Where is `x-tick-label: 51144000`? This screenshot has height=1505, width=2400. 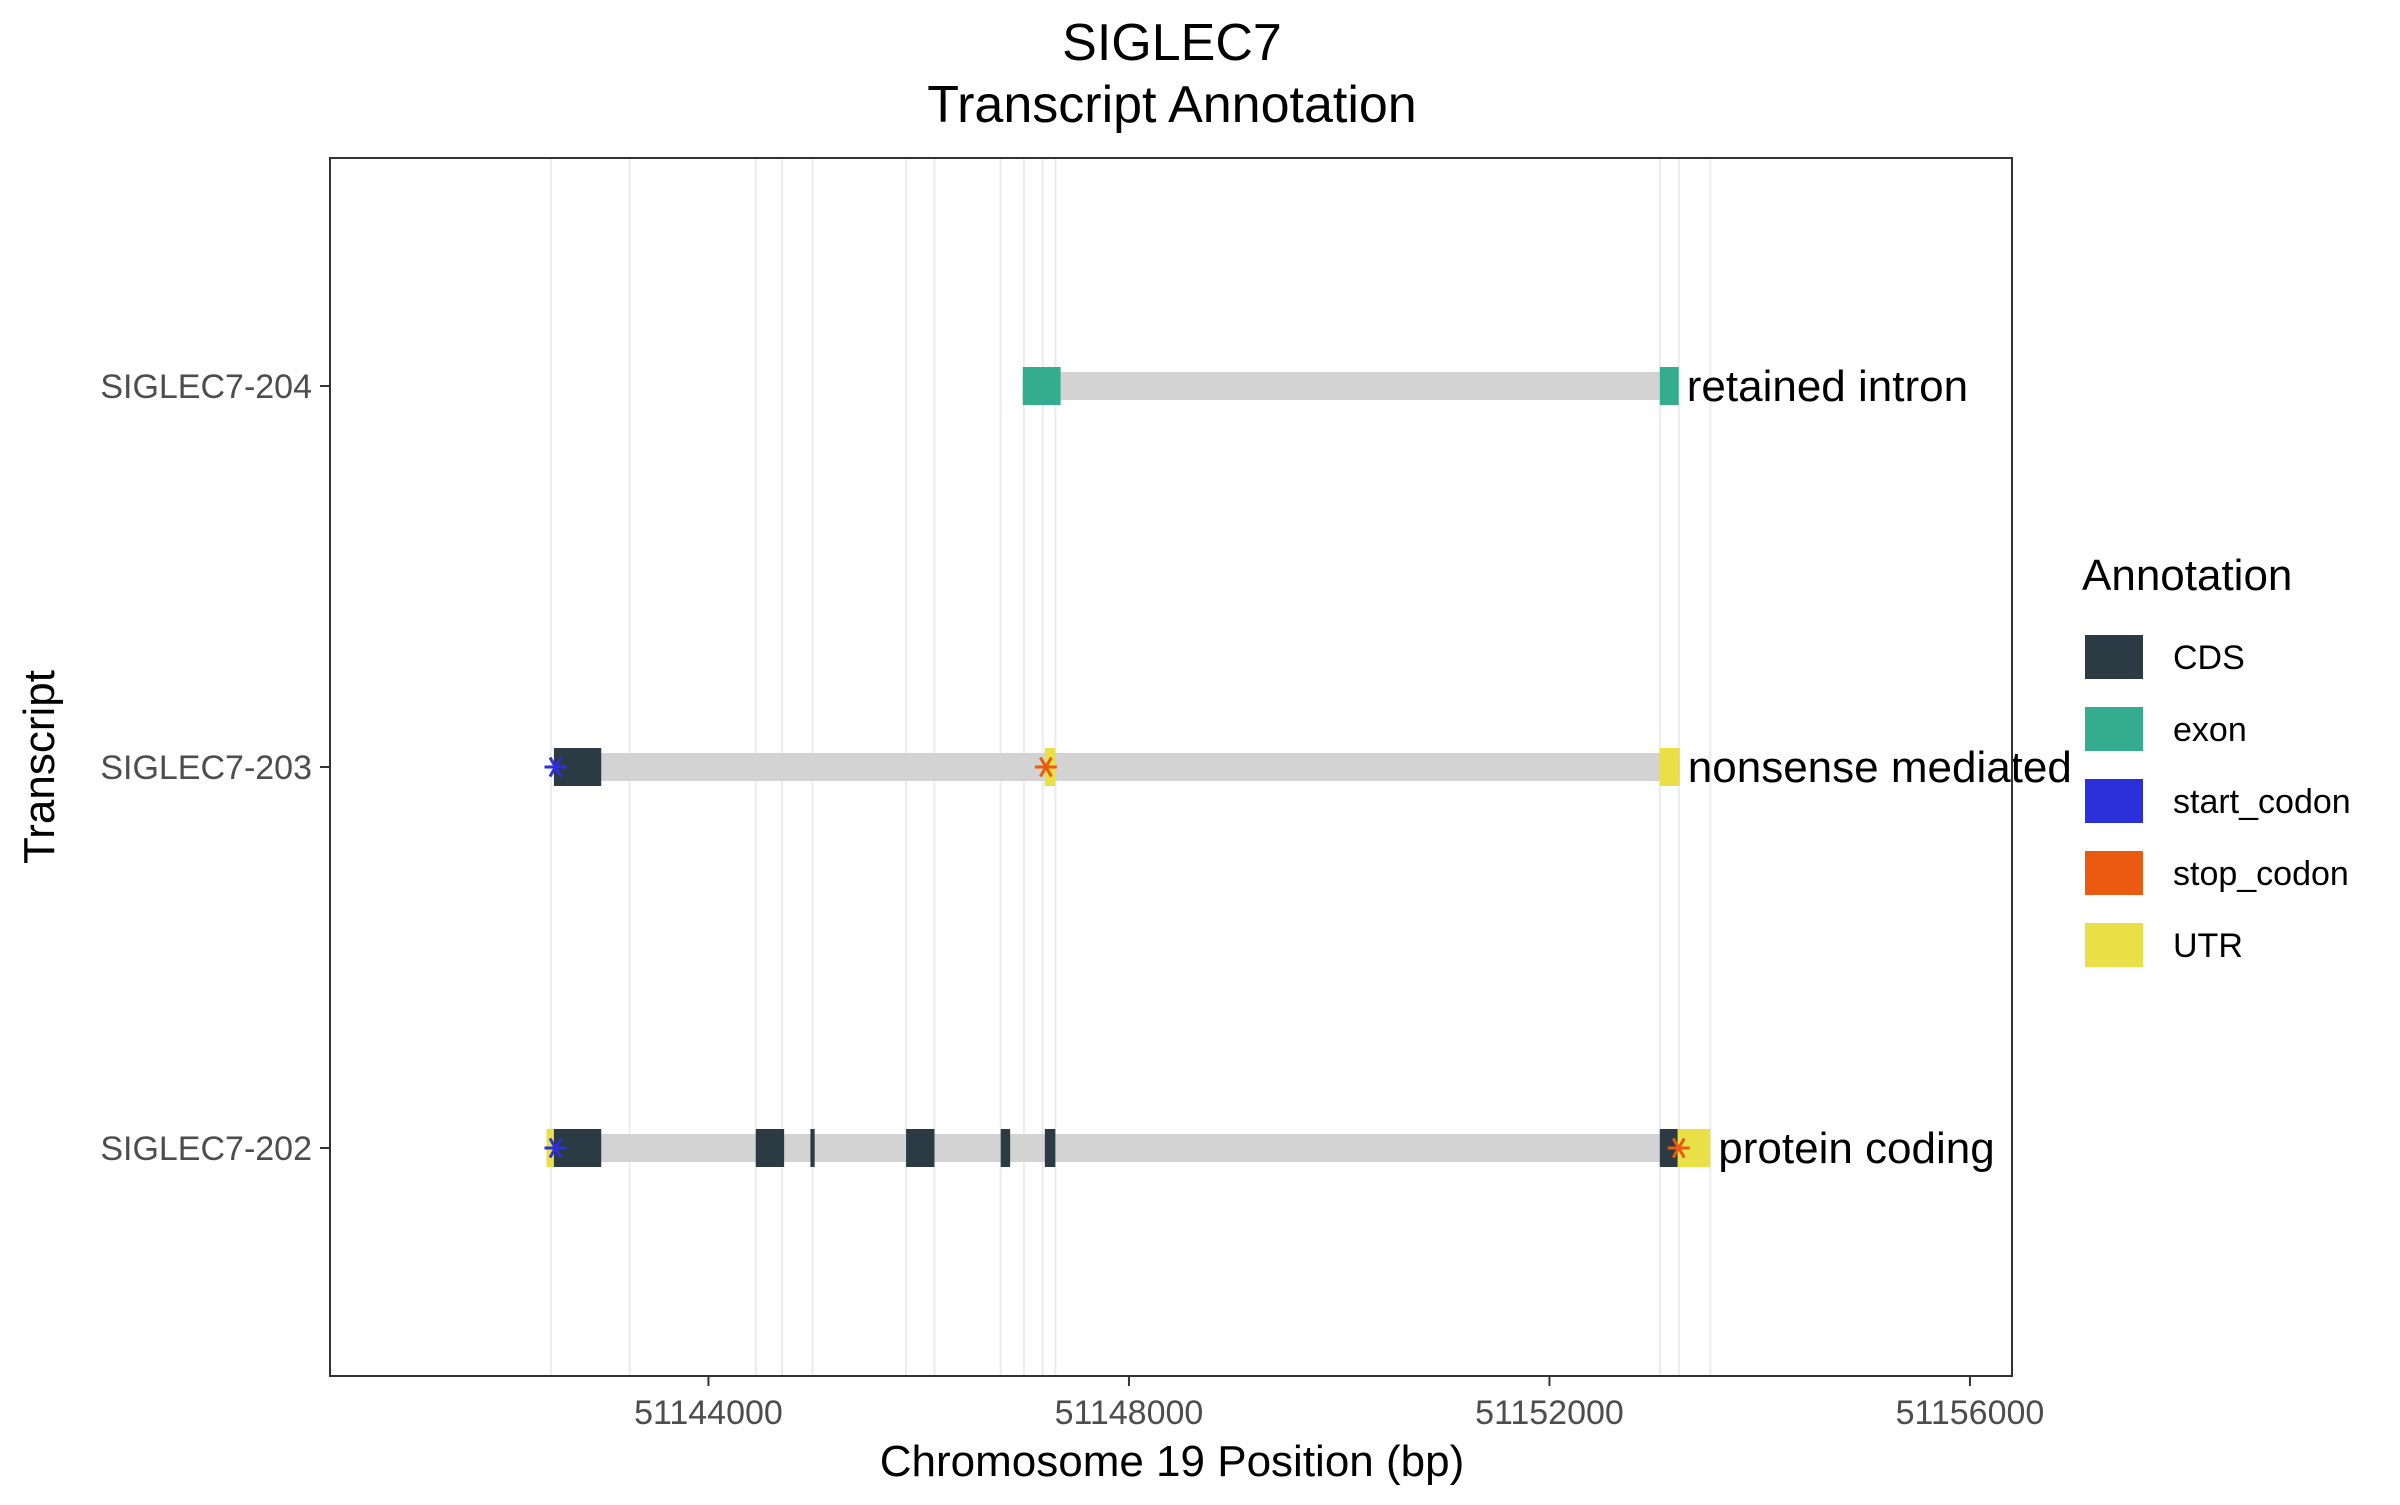
x-tick-label: 51144000 is located at coordinates (708, 1413).